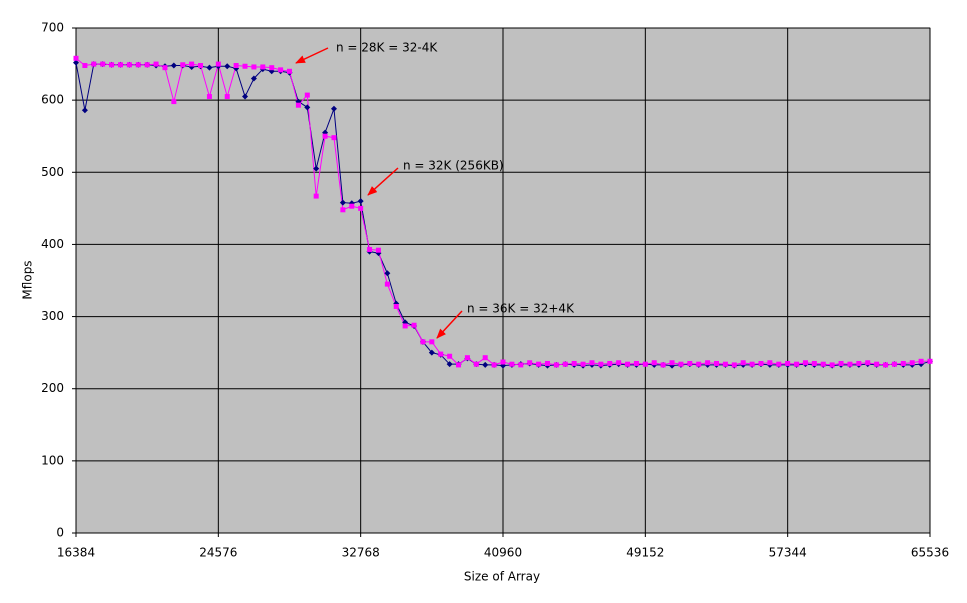 The width and height of the screenshot is (967, 603). What do you see at coordinates (52, 388) in the screenshot?
I see `y-tick-label: 200` at bounding box center [52, 388].